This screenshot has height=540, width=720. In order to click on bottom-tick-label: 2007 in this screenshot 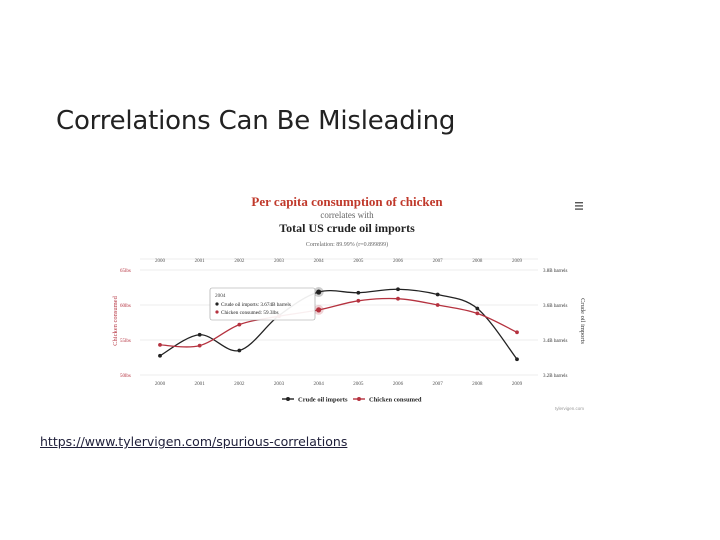, I will do `click(437, 384)`.